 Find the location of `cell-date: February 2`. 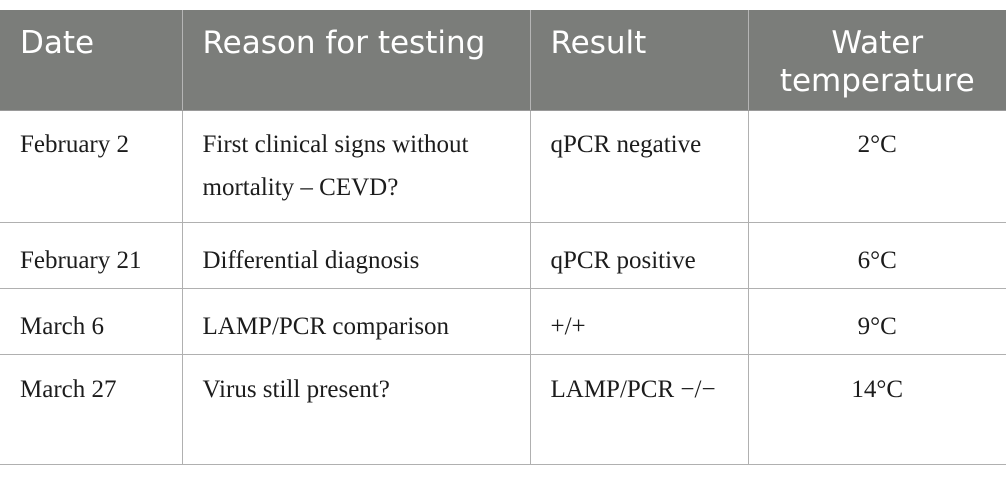

cell-date: February 2 is located at coordinates (91, 166).